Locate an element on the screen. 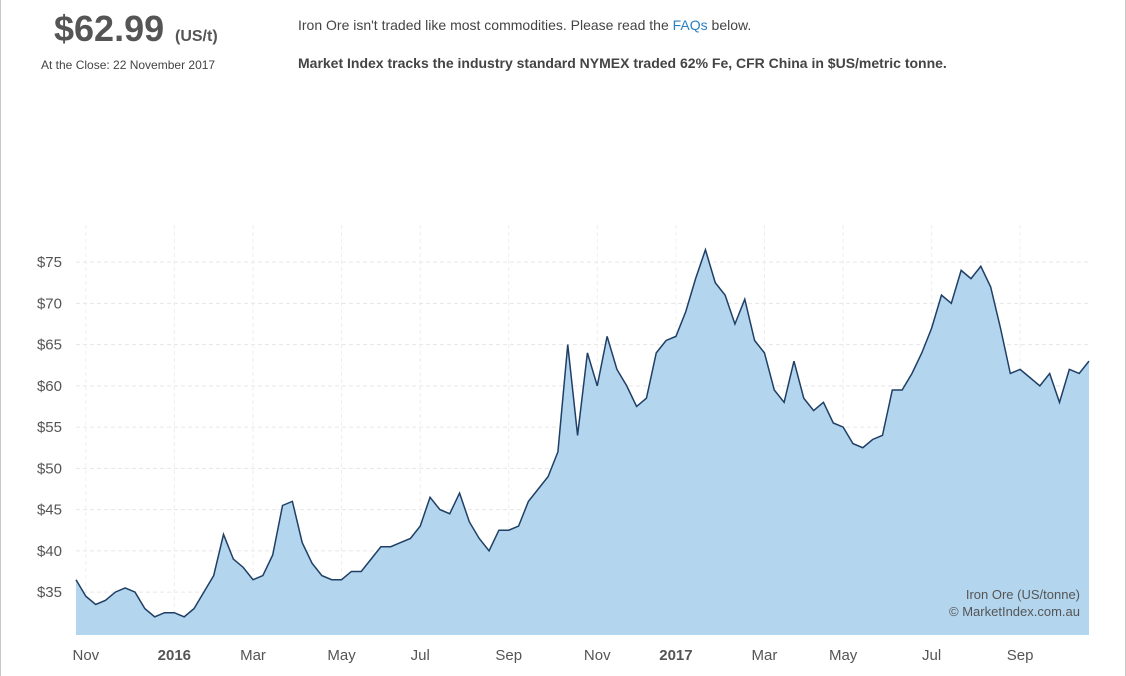 The image size is (1126, 676). price: $62.99 is located at coordinates (109, 28).